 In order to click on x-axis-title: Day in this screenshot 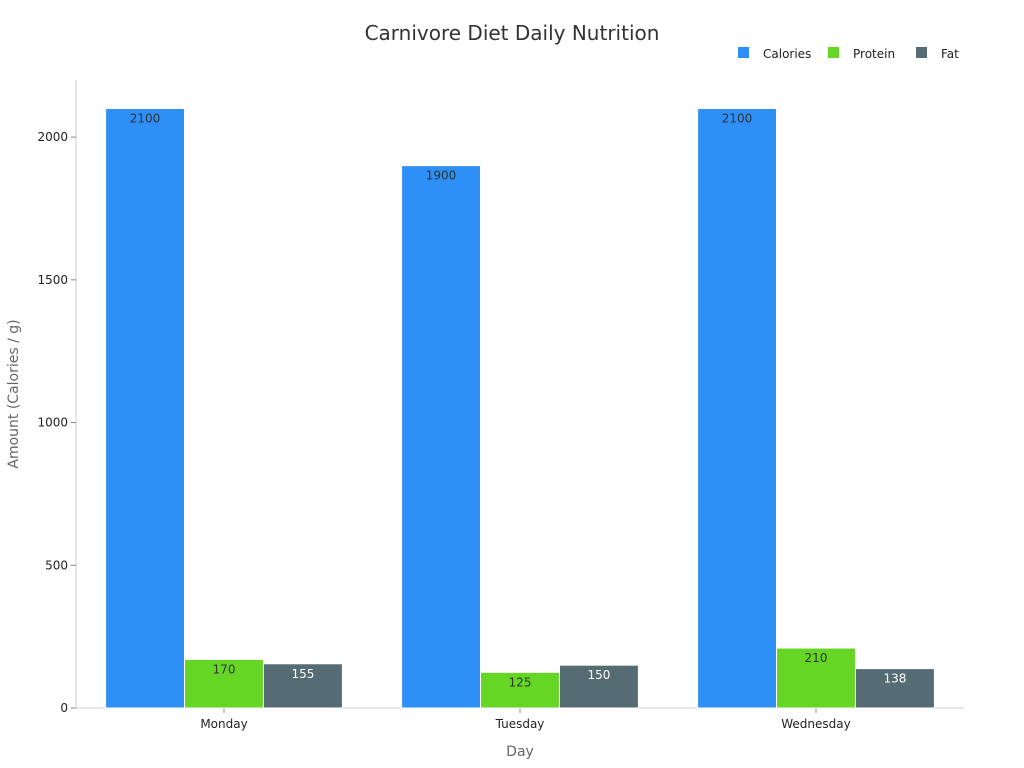, I will do `click(520, 752)`.